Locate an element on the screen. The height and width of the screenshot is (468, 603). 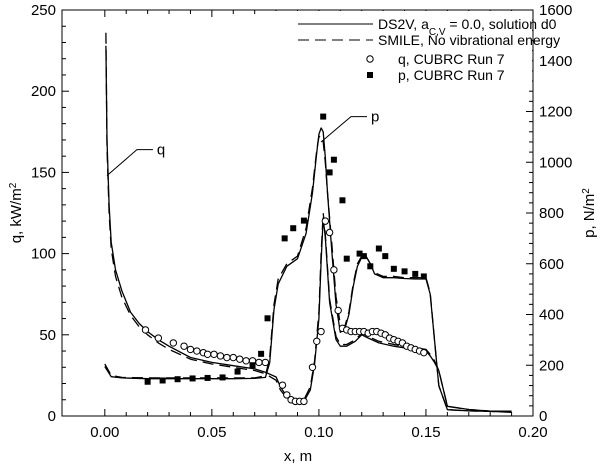
y-right-tick-label: 1400 is located at coordinates (555, 61).